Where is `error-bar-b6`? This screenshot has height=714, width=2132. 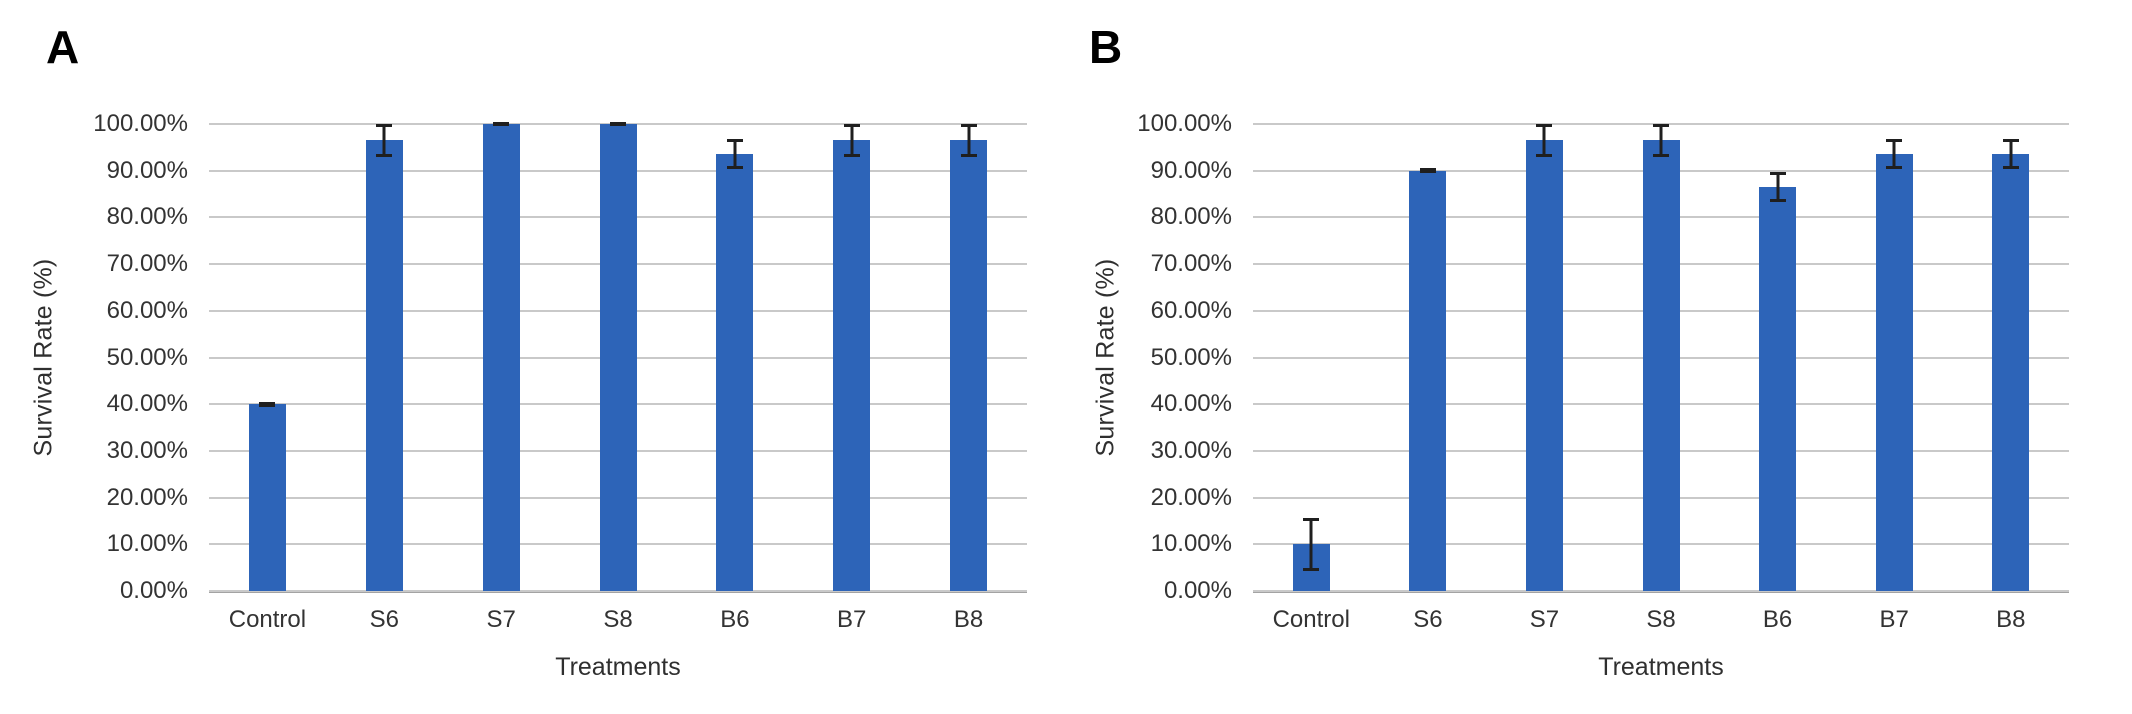
error-bar-b6 is located at coordinates (1777, 187).